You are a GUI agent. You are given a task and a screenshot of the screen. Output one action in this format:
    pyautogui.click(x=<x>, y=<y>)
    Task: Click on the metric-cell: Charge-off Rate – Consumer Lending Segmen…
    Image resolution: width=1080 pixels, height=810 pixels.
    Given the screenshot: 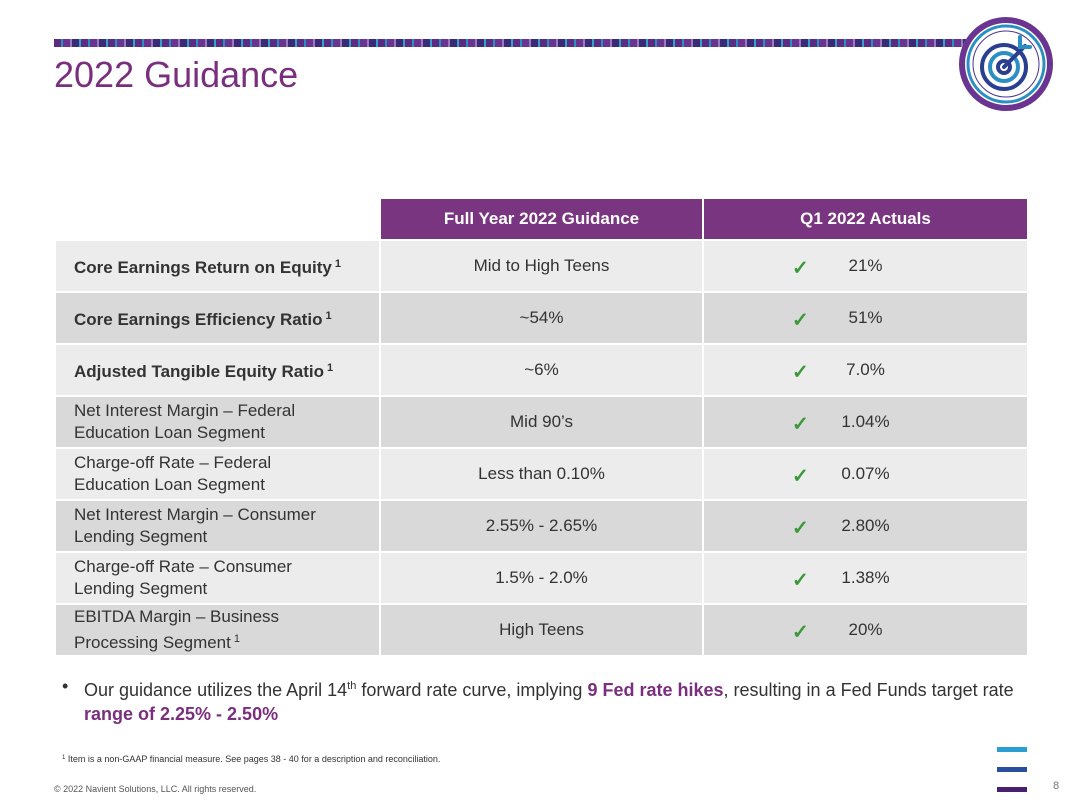 What is the action you would take?
    pyautogui.click(x=217, y=577)
    